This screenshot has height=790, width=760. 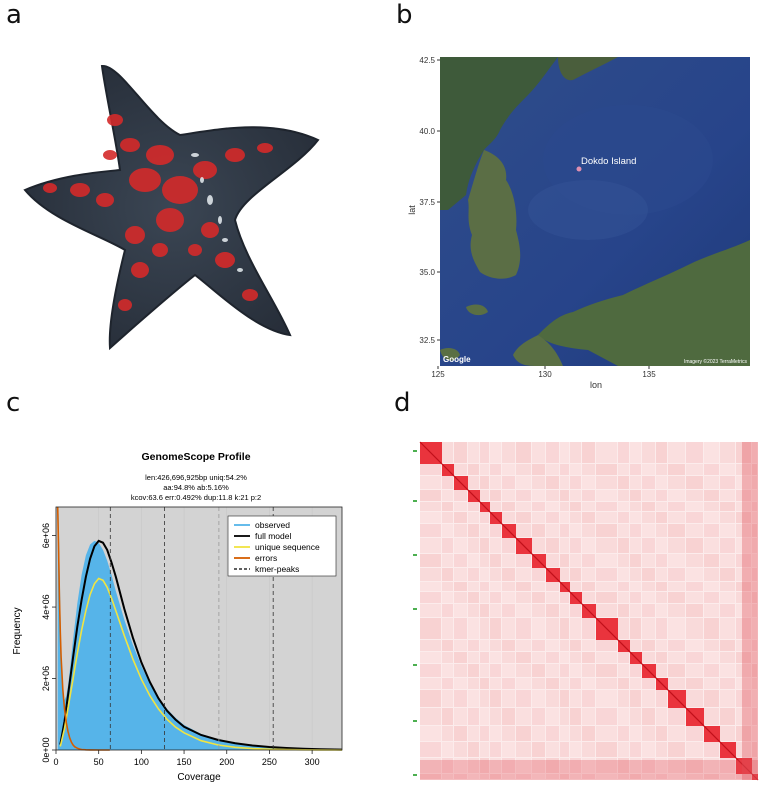 What do you see at coordinates (196, 487) in the screenshot?
I see `chart-subtitle-line-2: aa:94.8% ab:5.16%` at bounding box center [196, 487].